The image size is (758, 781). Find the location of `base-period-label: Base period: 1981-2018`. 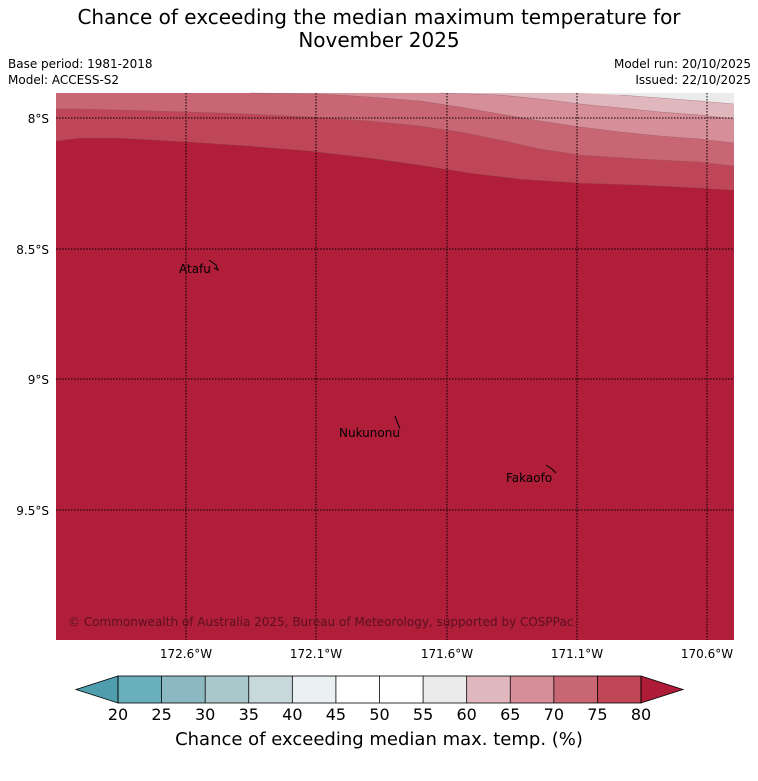

base-period-label: Base period: 1981-2018 is located at coordinates (80, 64).